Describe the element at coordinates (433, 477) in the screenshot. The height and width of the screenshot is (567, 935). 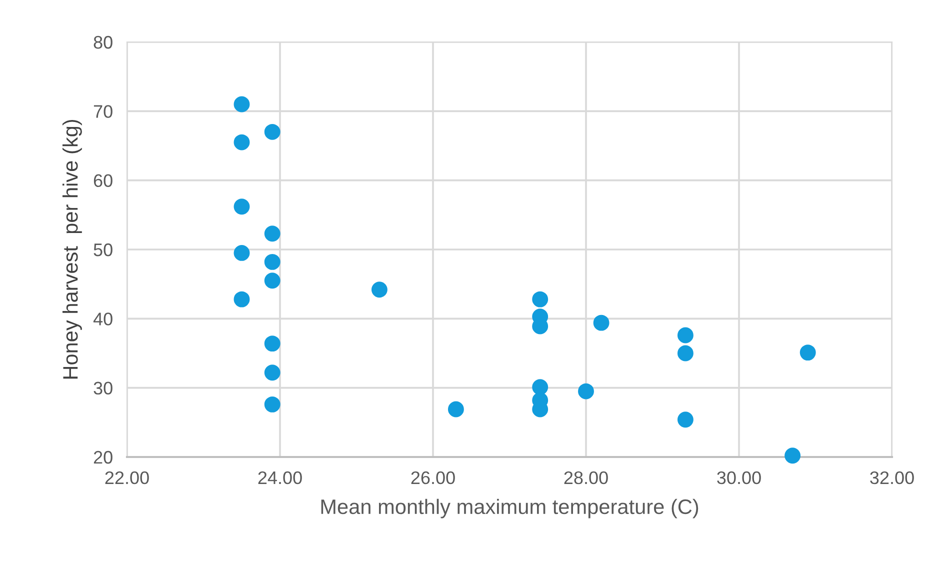
I see `x-tick-label: 26.00` at that location.